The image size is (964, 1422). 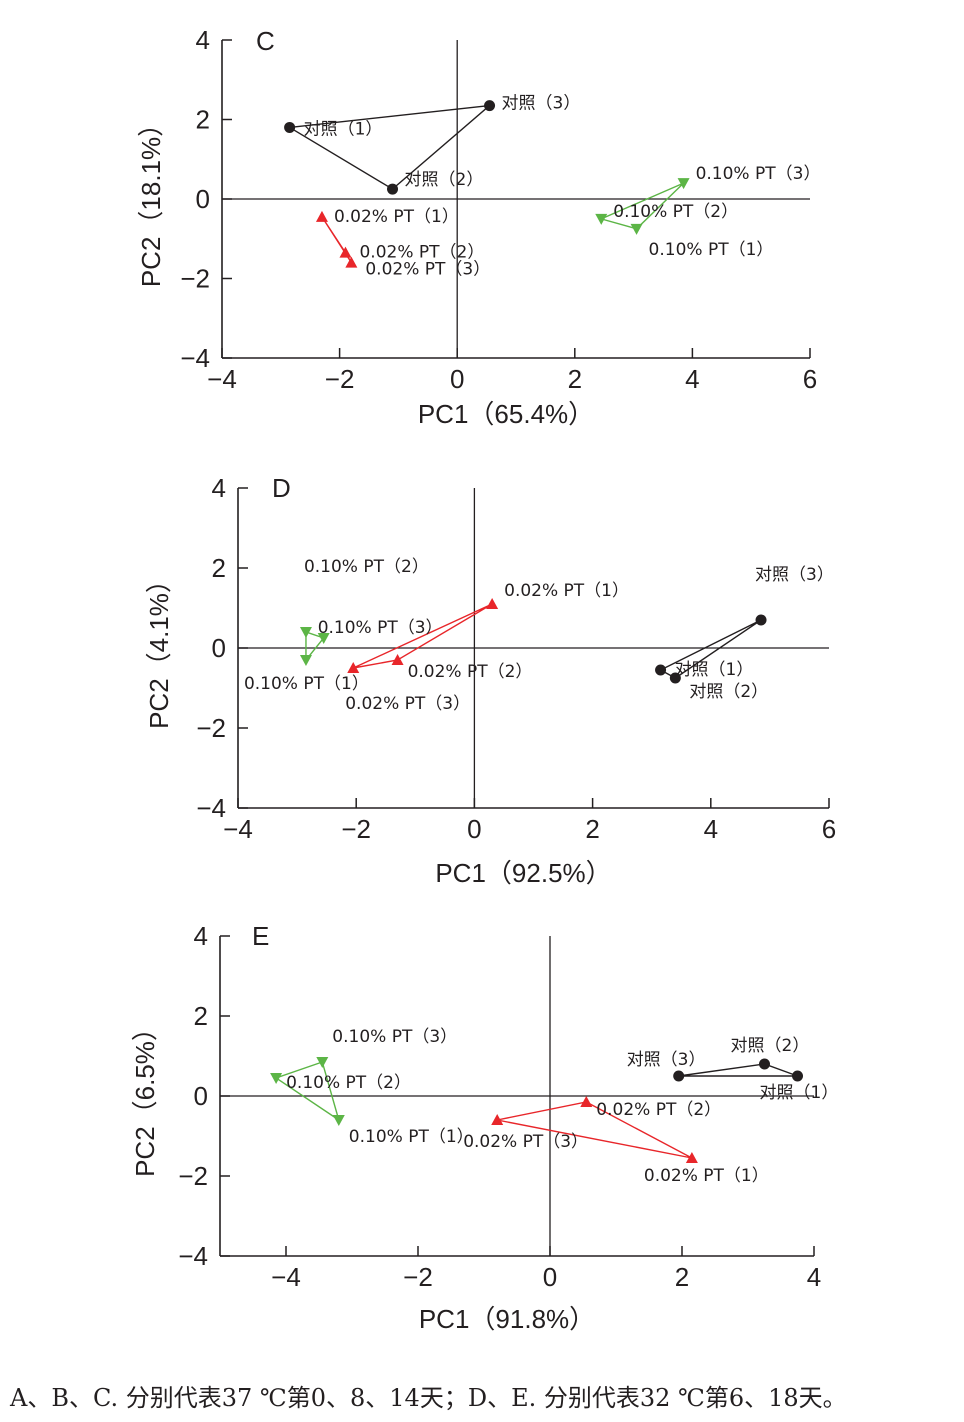 What do you see at coordinates (507, 1319) in the screenshot?
I see `x-axis-title: PC1（91.8%）` at bounding box center [507, 1319].